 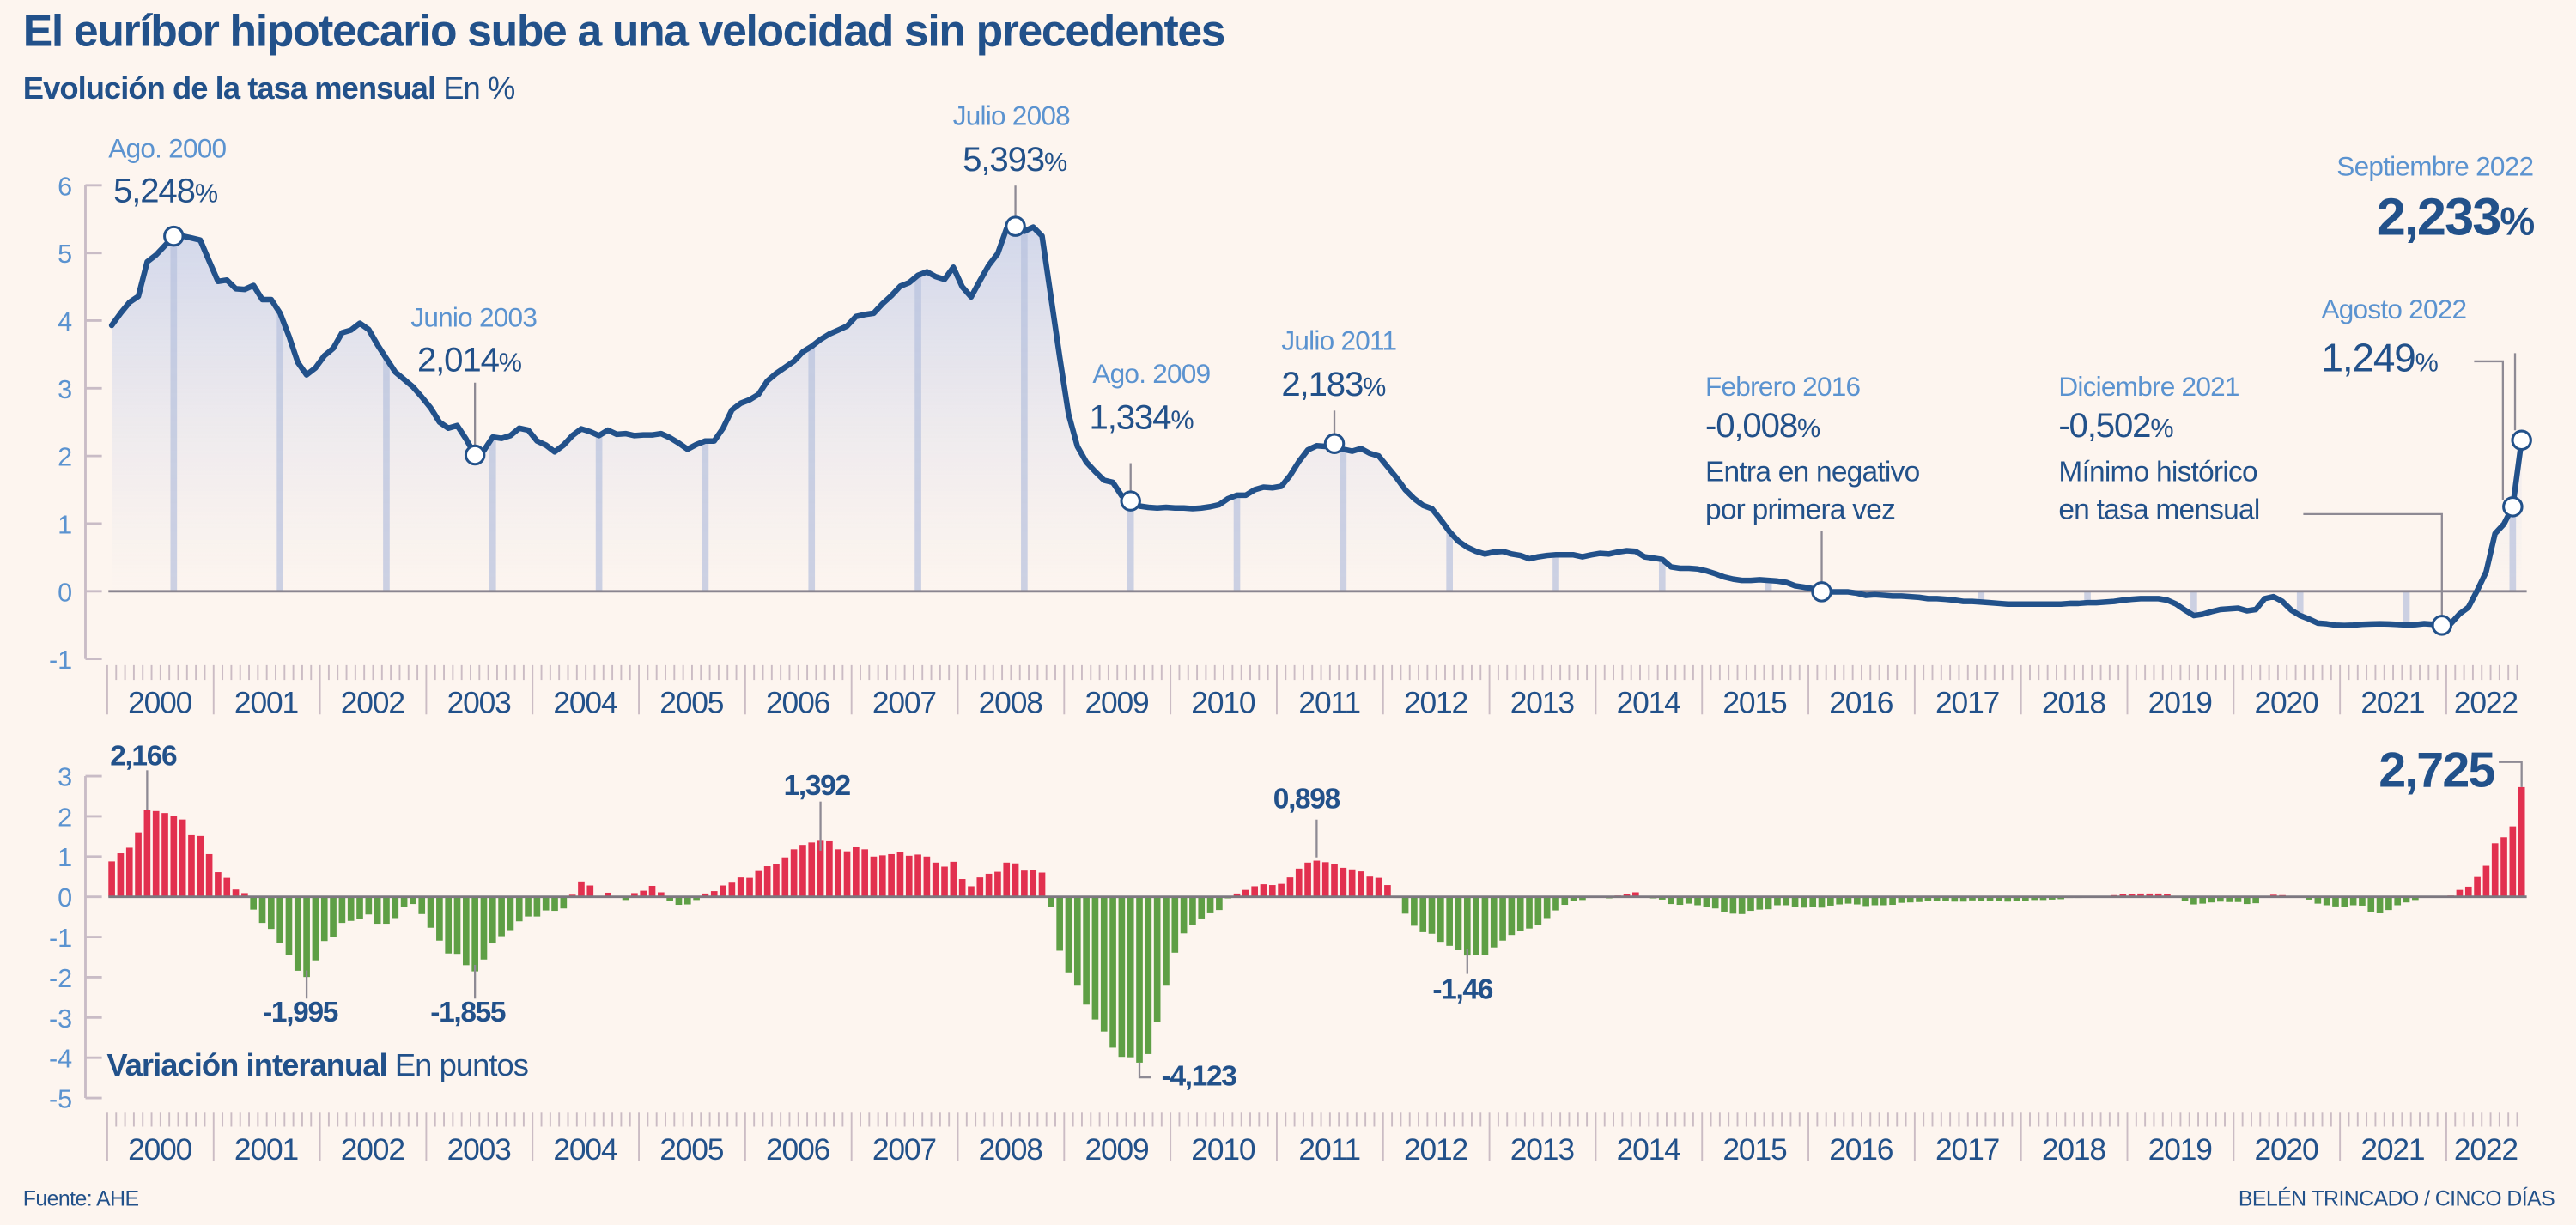 I want to click on annotation-description: Mínimo histórico en tasa mensual, so click(x=2159, y=491).